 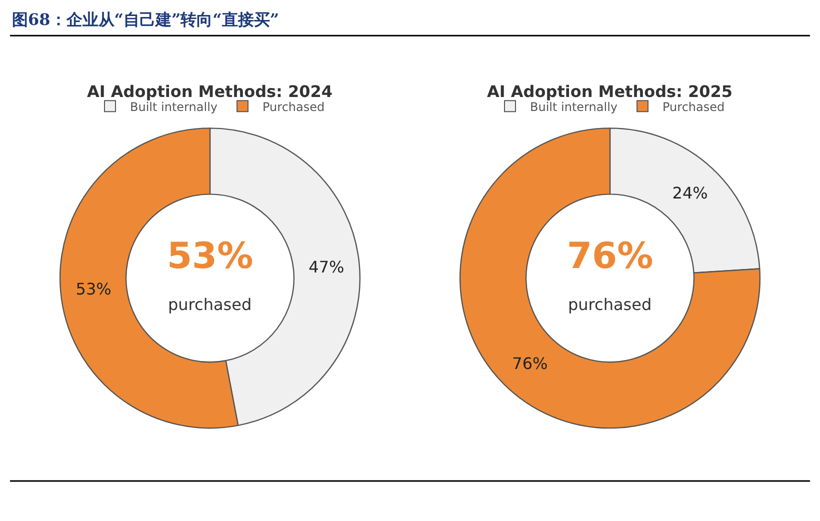 I want to click on text: 53%, so click(x=210, y=256).